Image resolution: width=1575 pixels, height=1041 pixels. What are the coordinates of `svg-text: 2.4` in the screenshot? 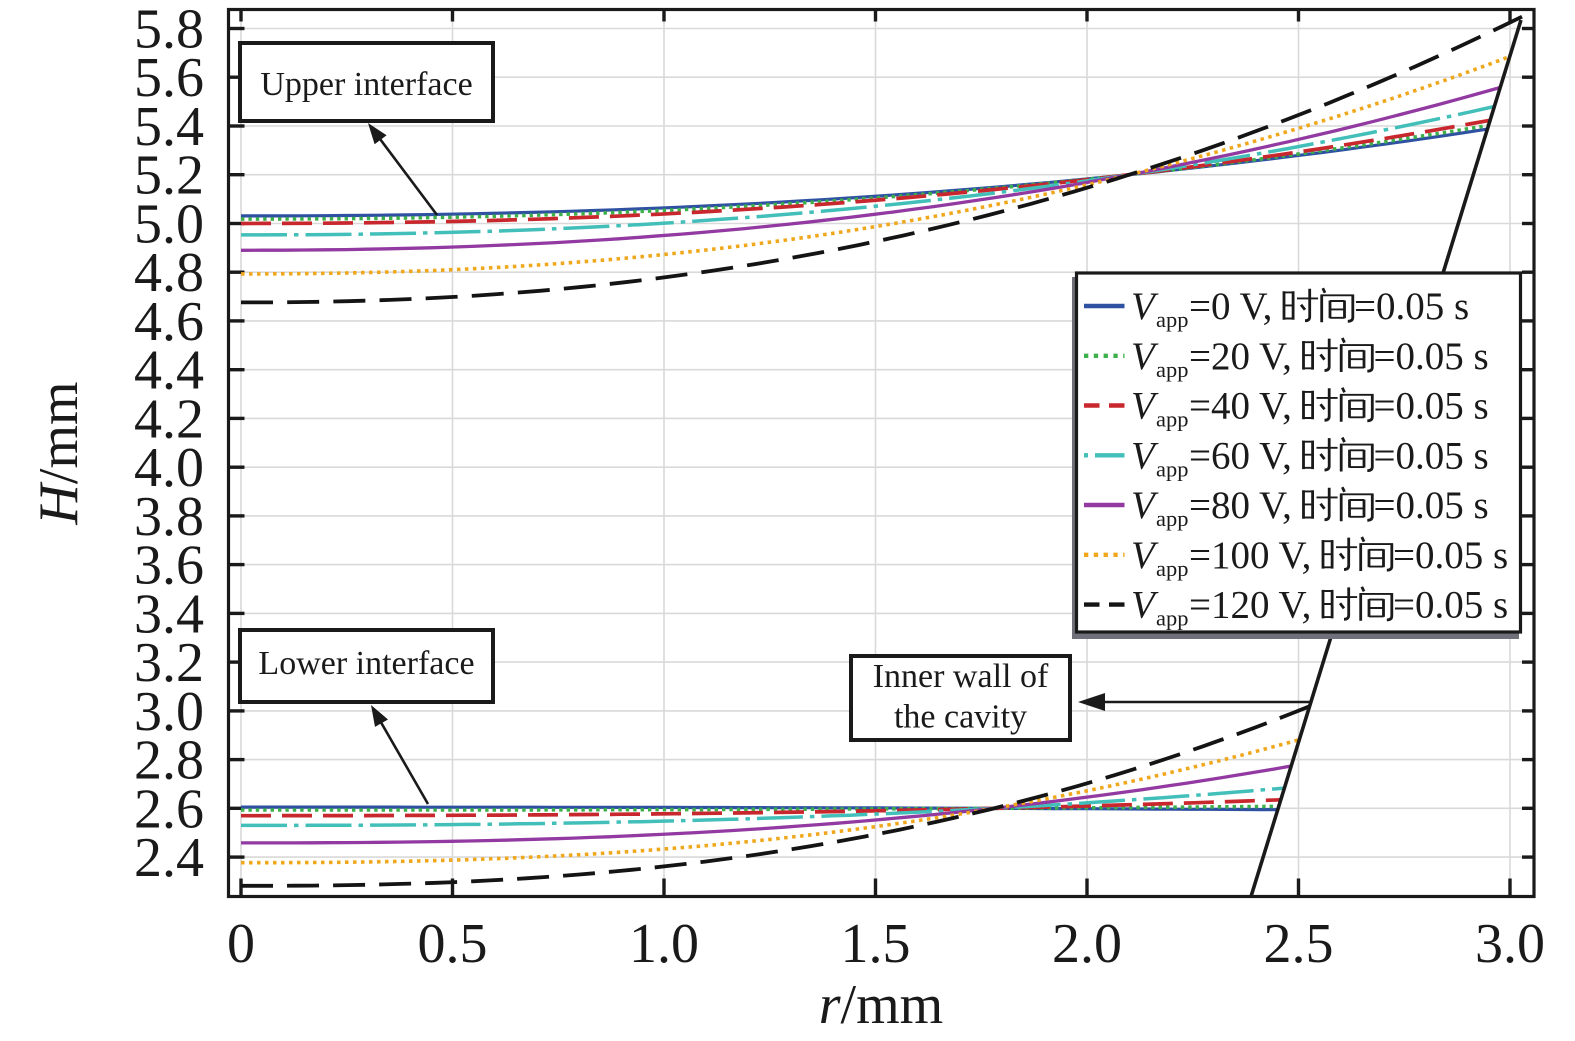 It's located at (169, 858).